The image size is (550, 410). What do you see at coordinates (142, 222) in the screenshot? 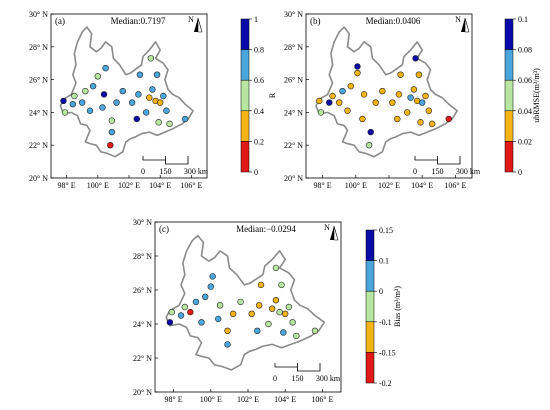
I see `lat-tick-label: 30° N` at bounding box center [142, 222].